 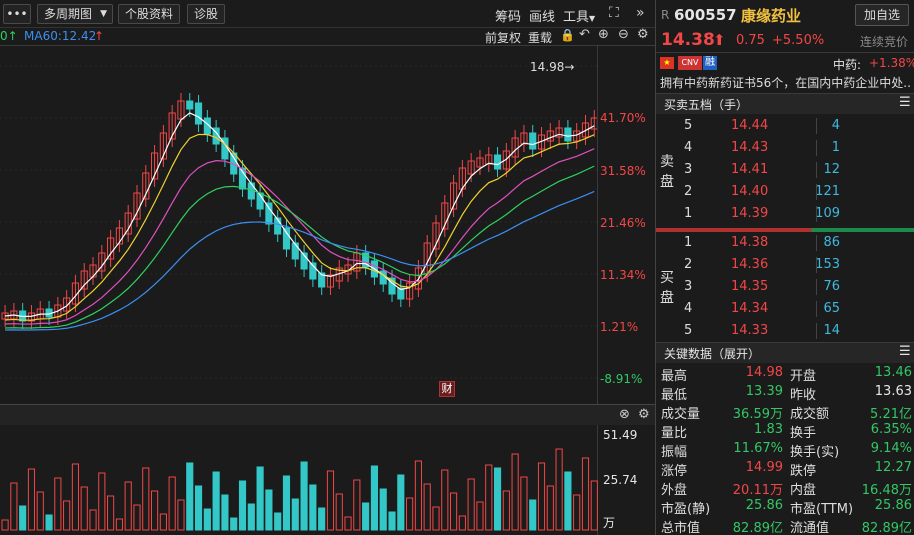 I want to click on bid-level: 5, so click(x=688, y=330).